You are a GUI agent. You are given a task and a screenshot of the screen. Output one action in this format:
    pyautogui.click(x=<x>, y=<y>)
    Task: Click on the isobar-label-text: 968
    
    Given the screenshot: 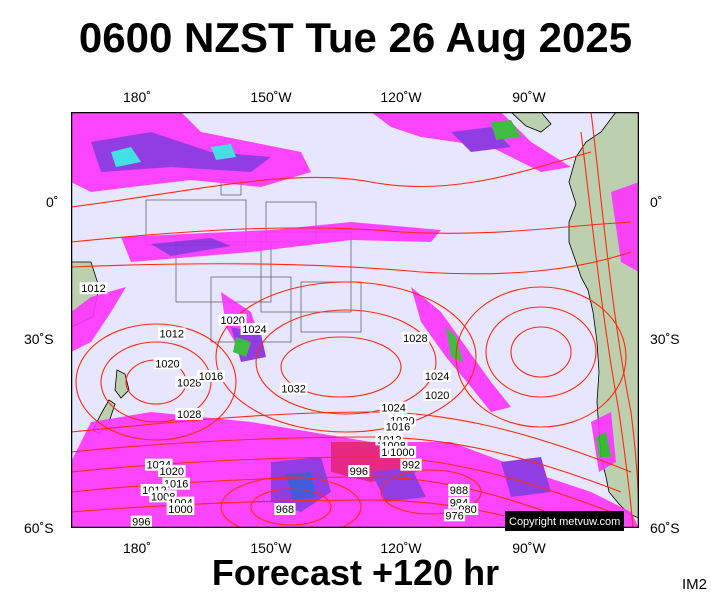 What is the action you would take?
    pyautogui.click(x=285, y=510)
    